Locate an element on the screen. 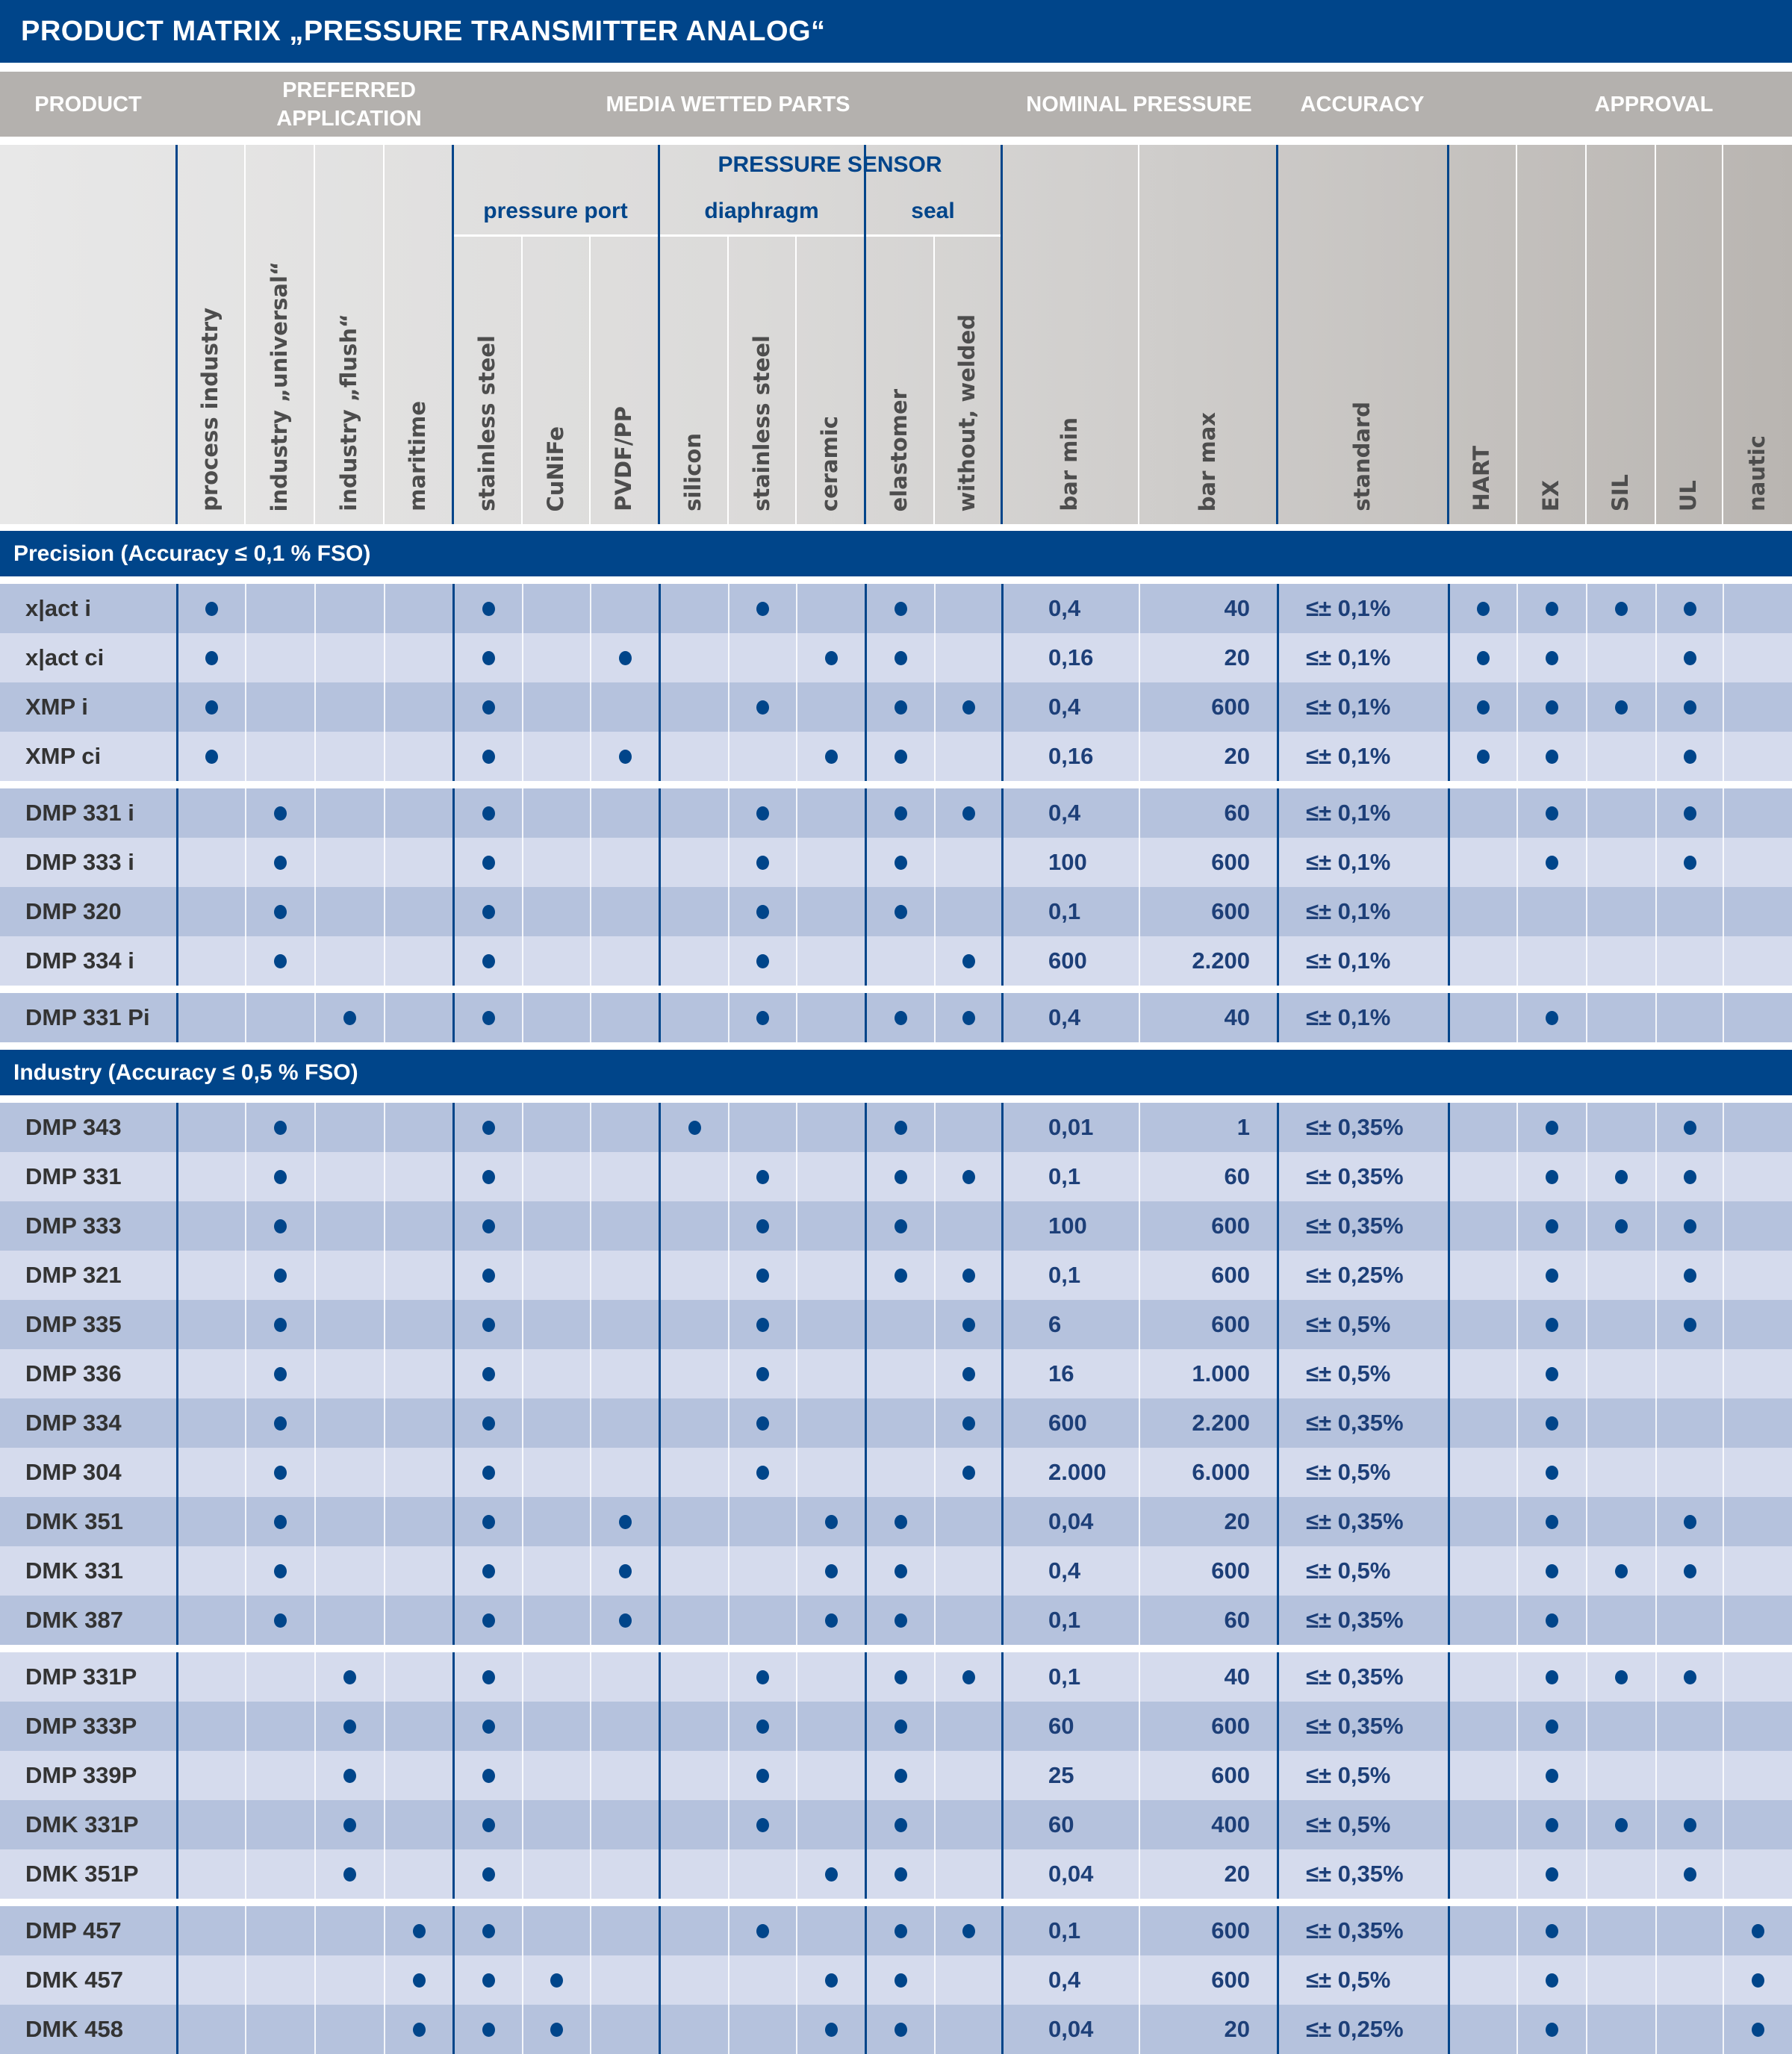 Image resolution: width=1792 pixels, height=2054 pixels. accuracy-value: ≤± 0,1% is located at coordinates (1362, 813).